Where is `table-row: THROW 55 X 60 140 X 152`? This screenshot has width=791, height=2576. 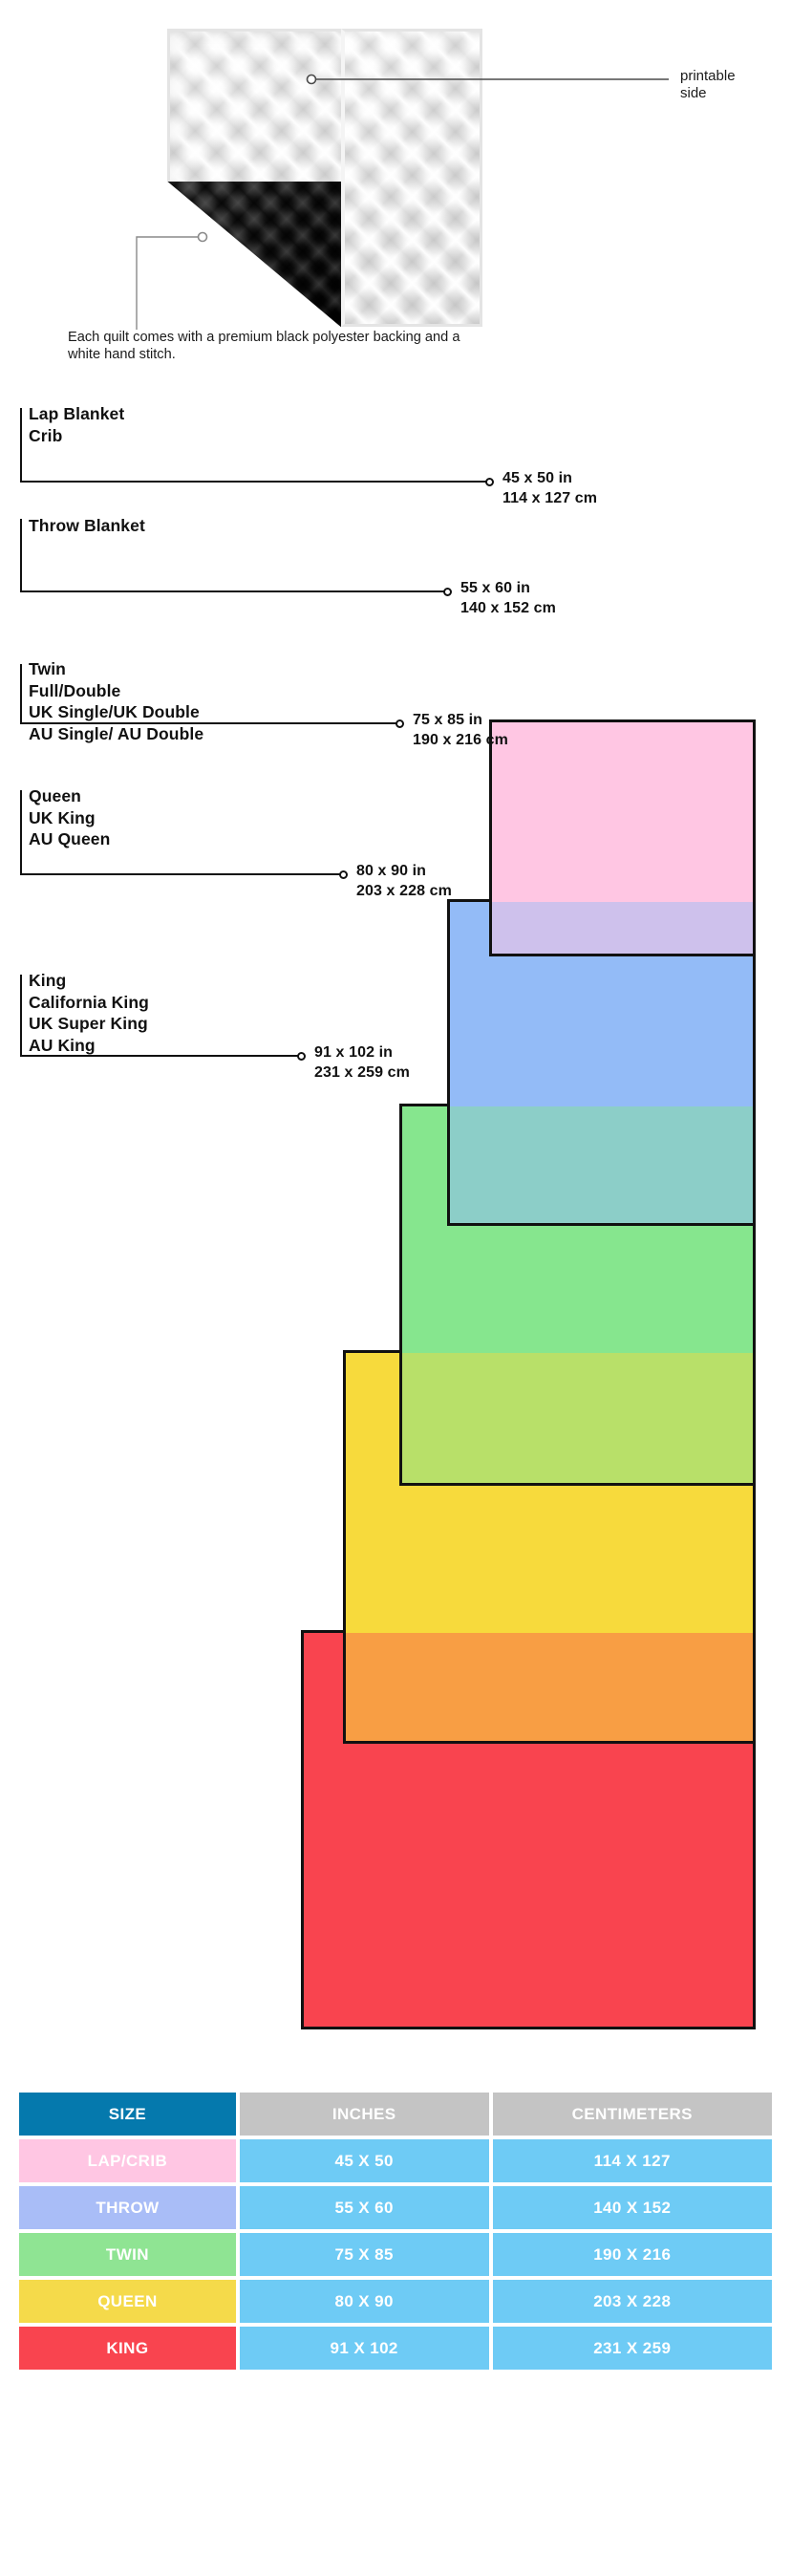
table-row: THROW 55 X 60 140 X 152 is located at coordinates (395, 2207).